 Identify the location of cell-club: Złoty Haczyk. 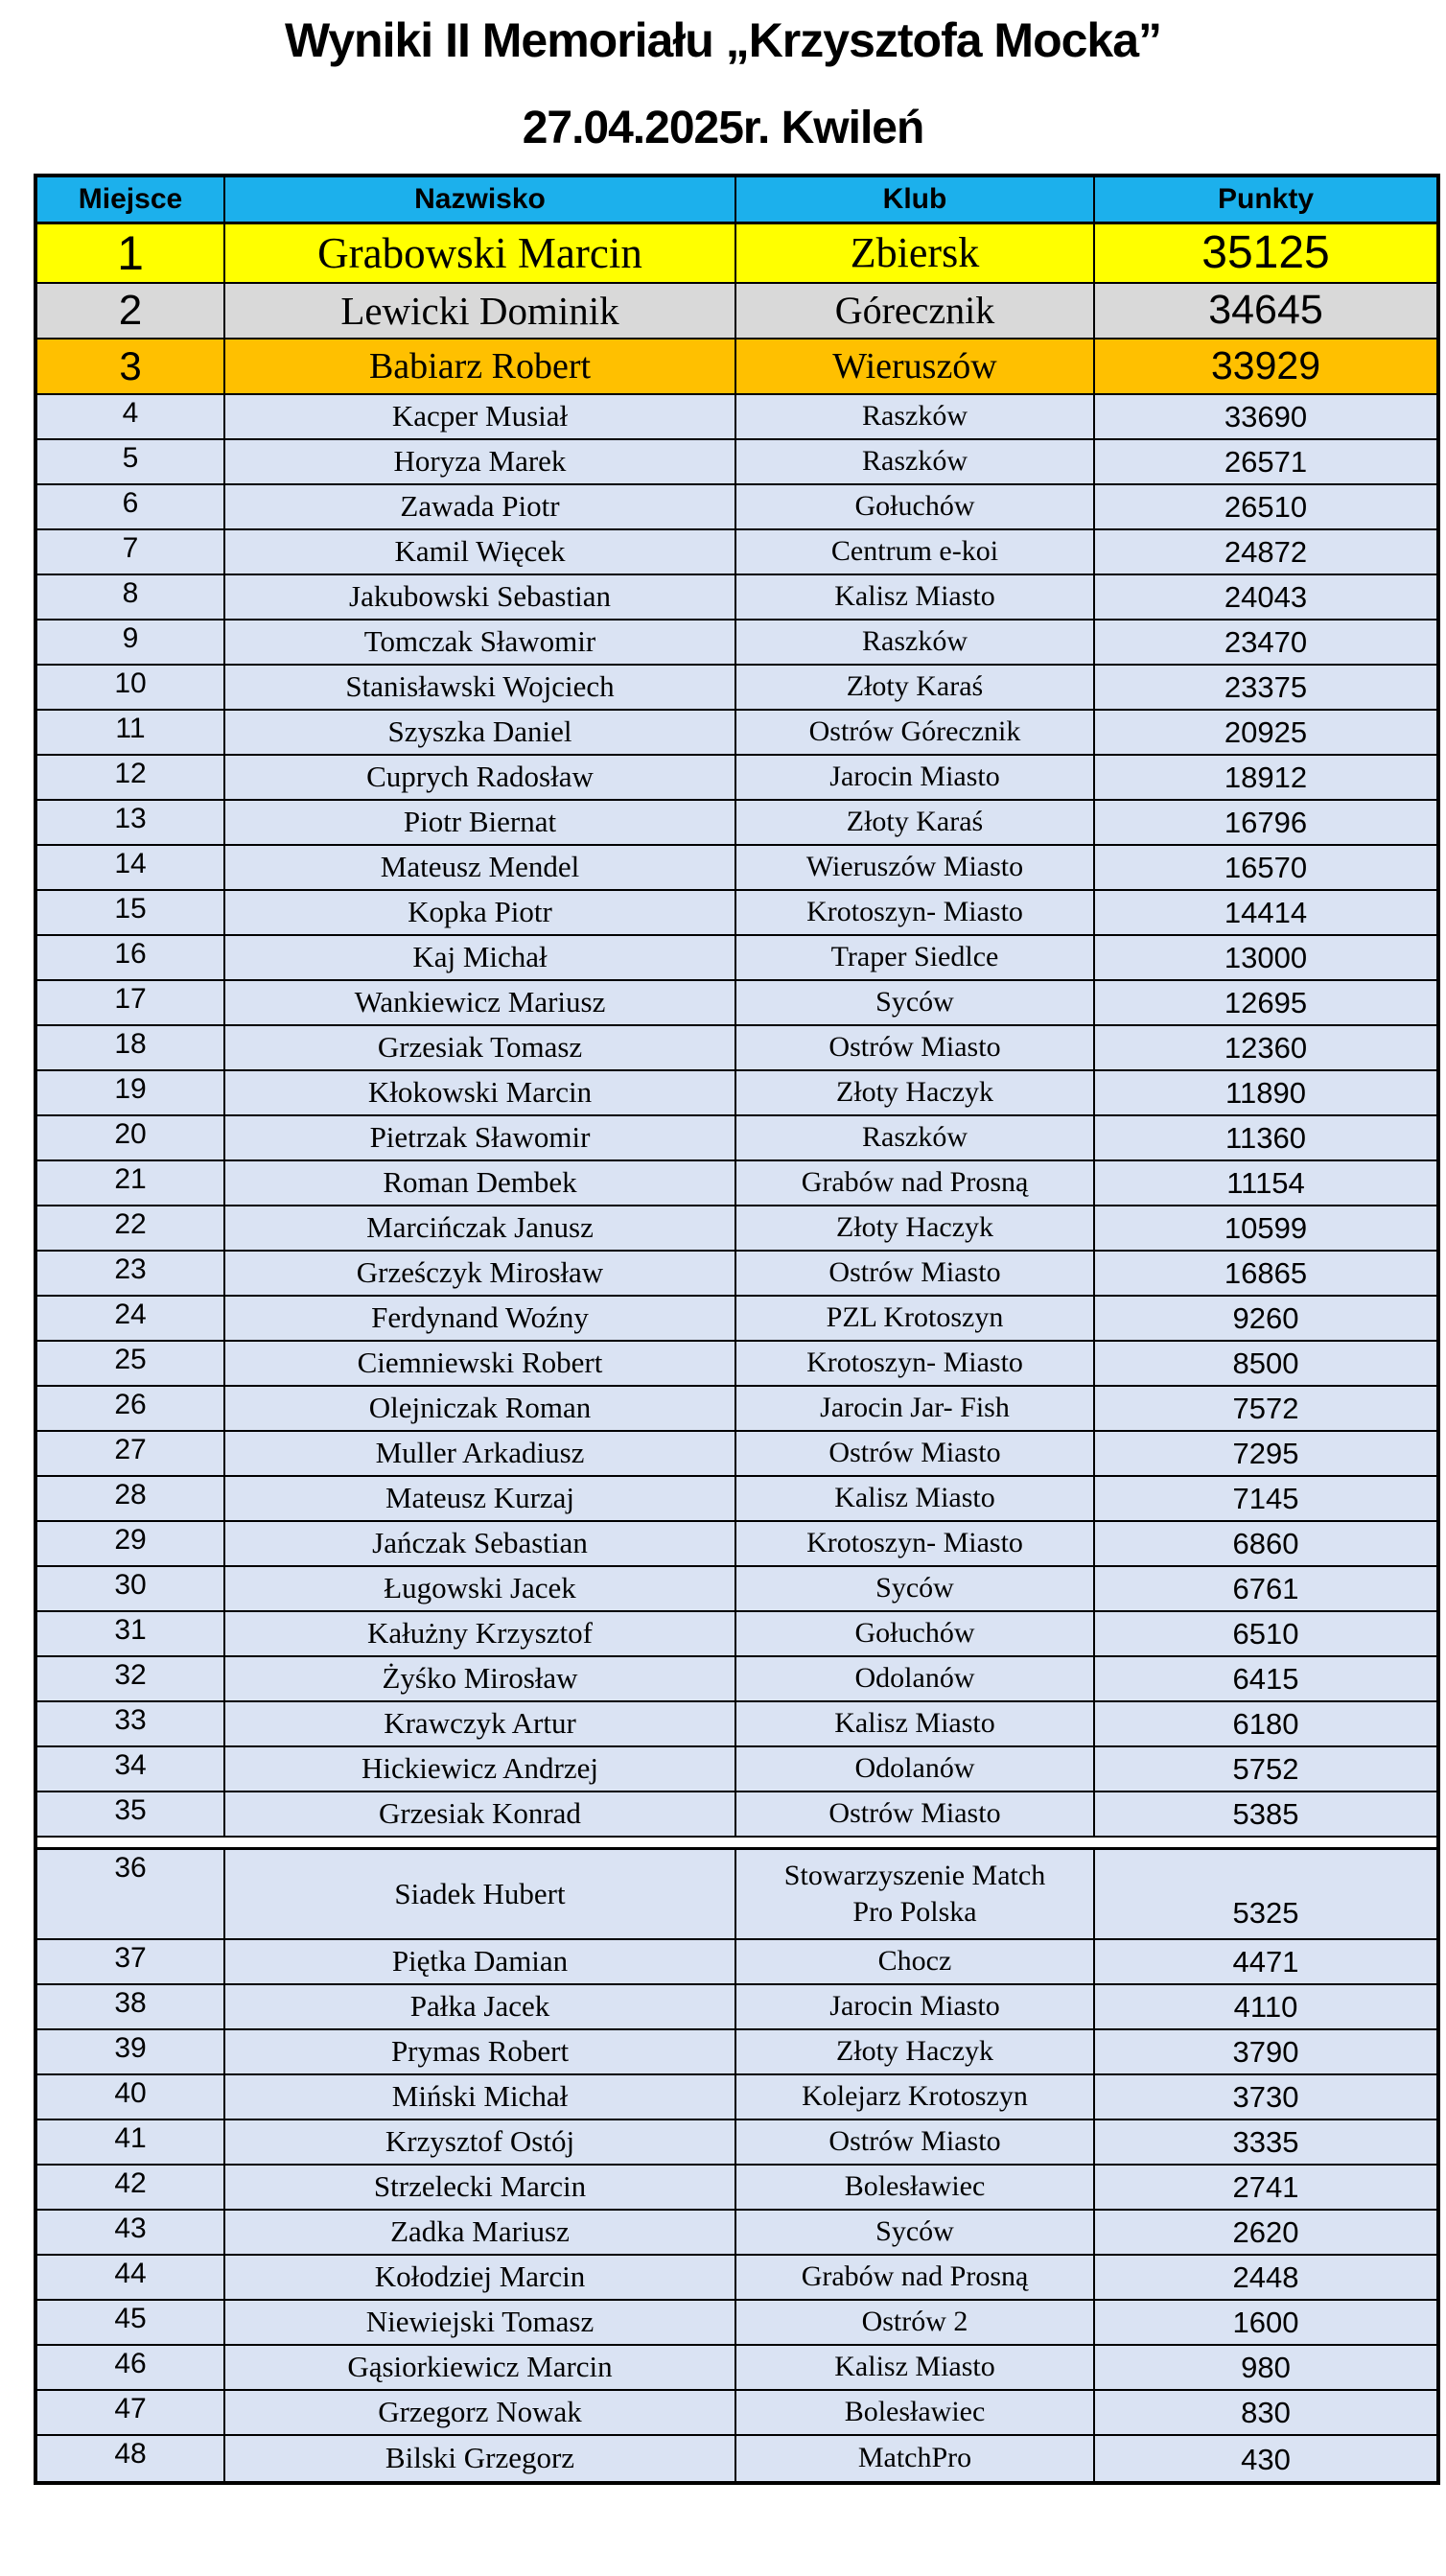
(916, 1092).